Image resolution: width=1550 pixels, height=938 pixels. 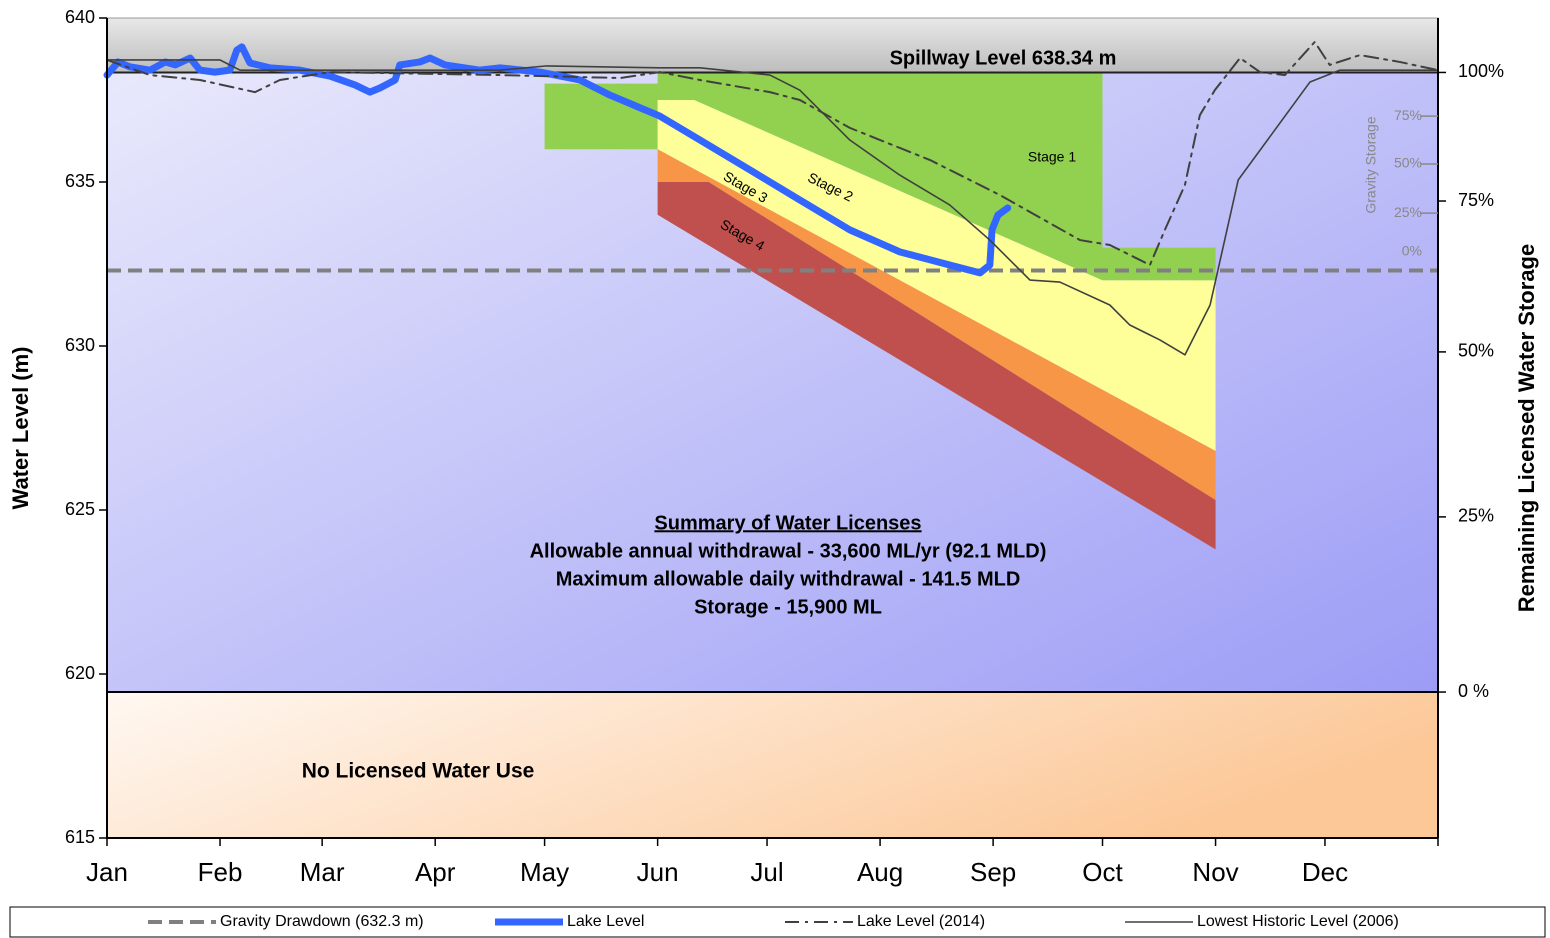 What do you see at coordinates (1215, 872) in the screenshot?
I see `x-tick-label: Nov` at bounding box center [1215, 872].